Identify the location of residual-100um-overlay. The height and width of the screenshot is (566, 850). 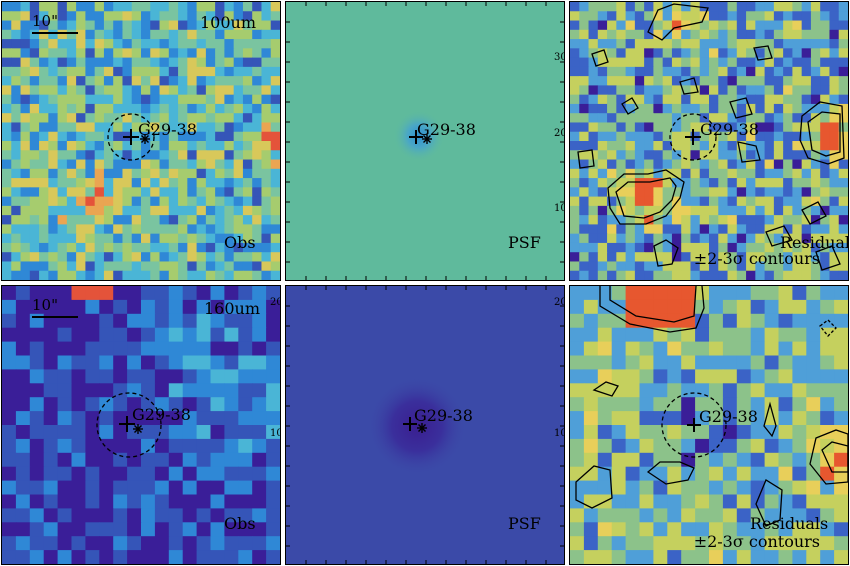
(711, 137).